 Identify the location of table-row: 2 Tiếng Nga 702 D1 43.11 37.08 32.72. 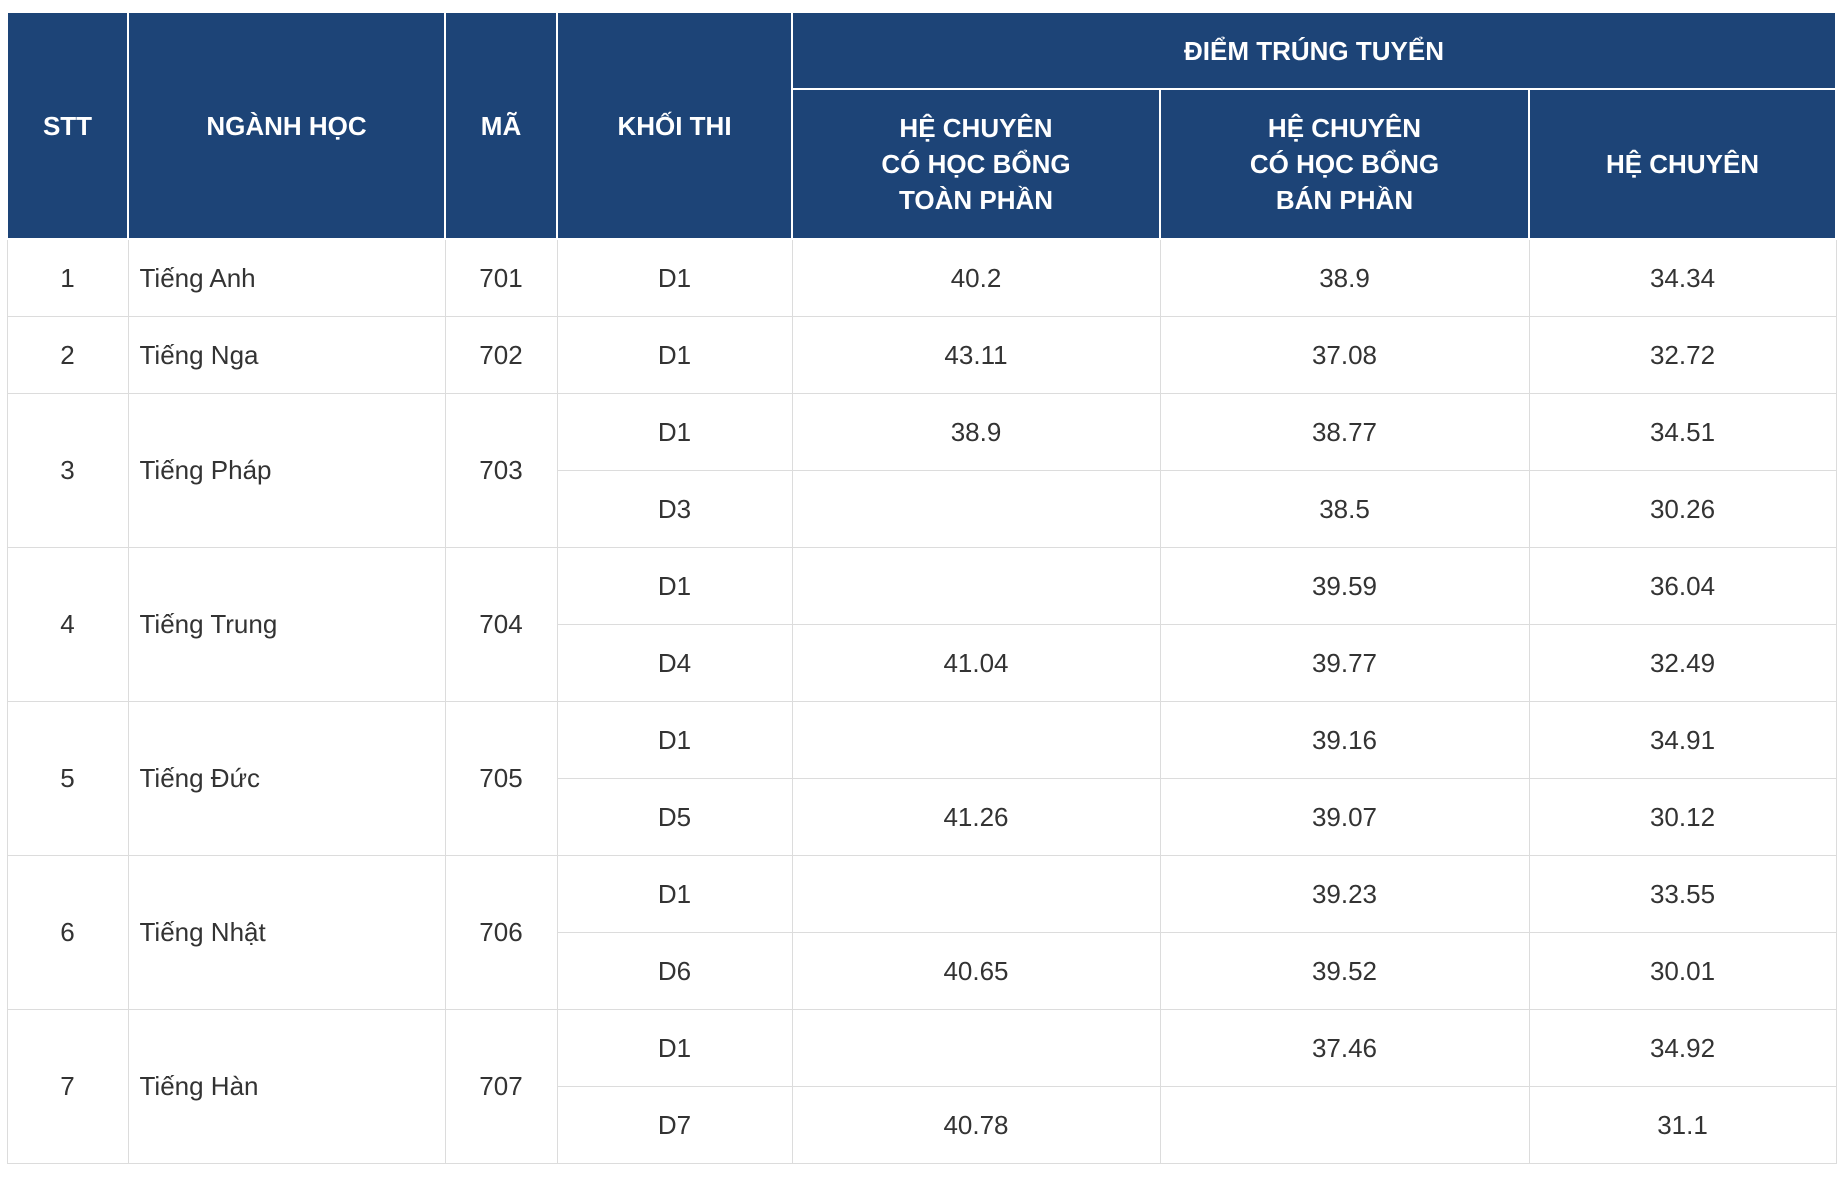
(921, 355).